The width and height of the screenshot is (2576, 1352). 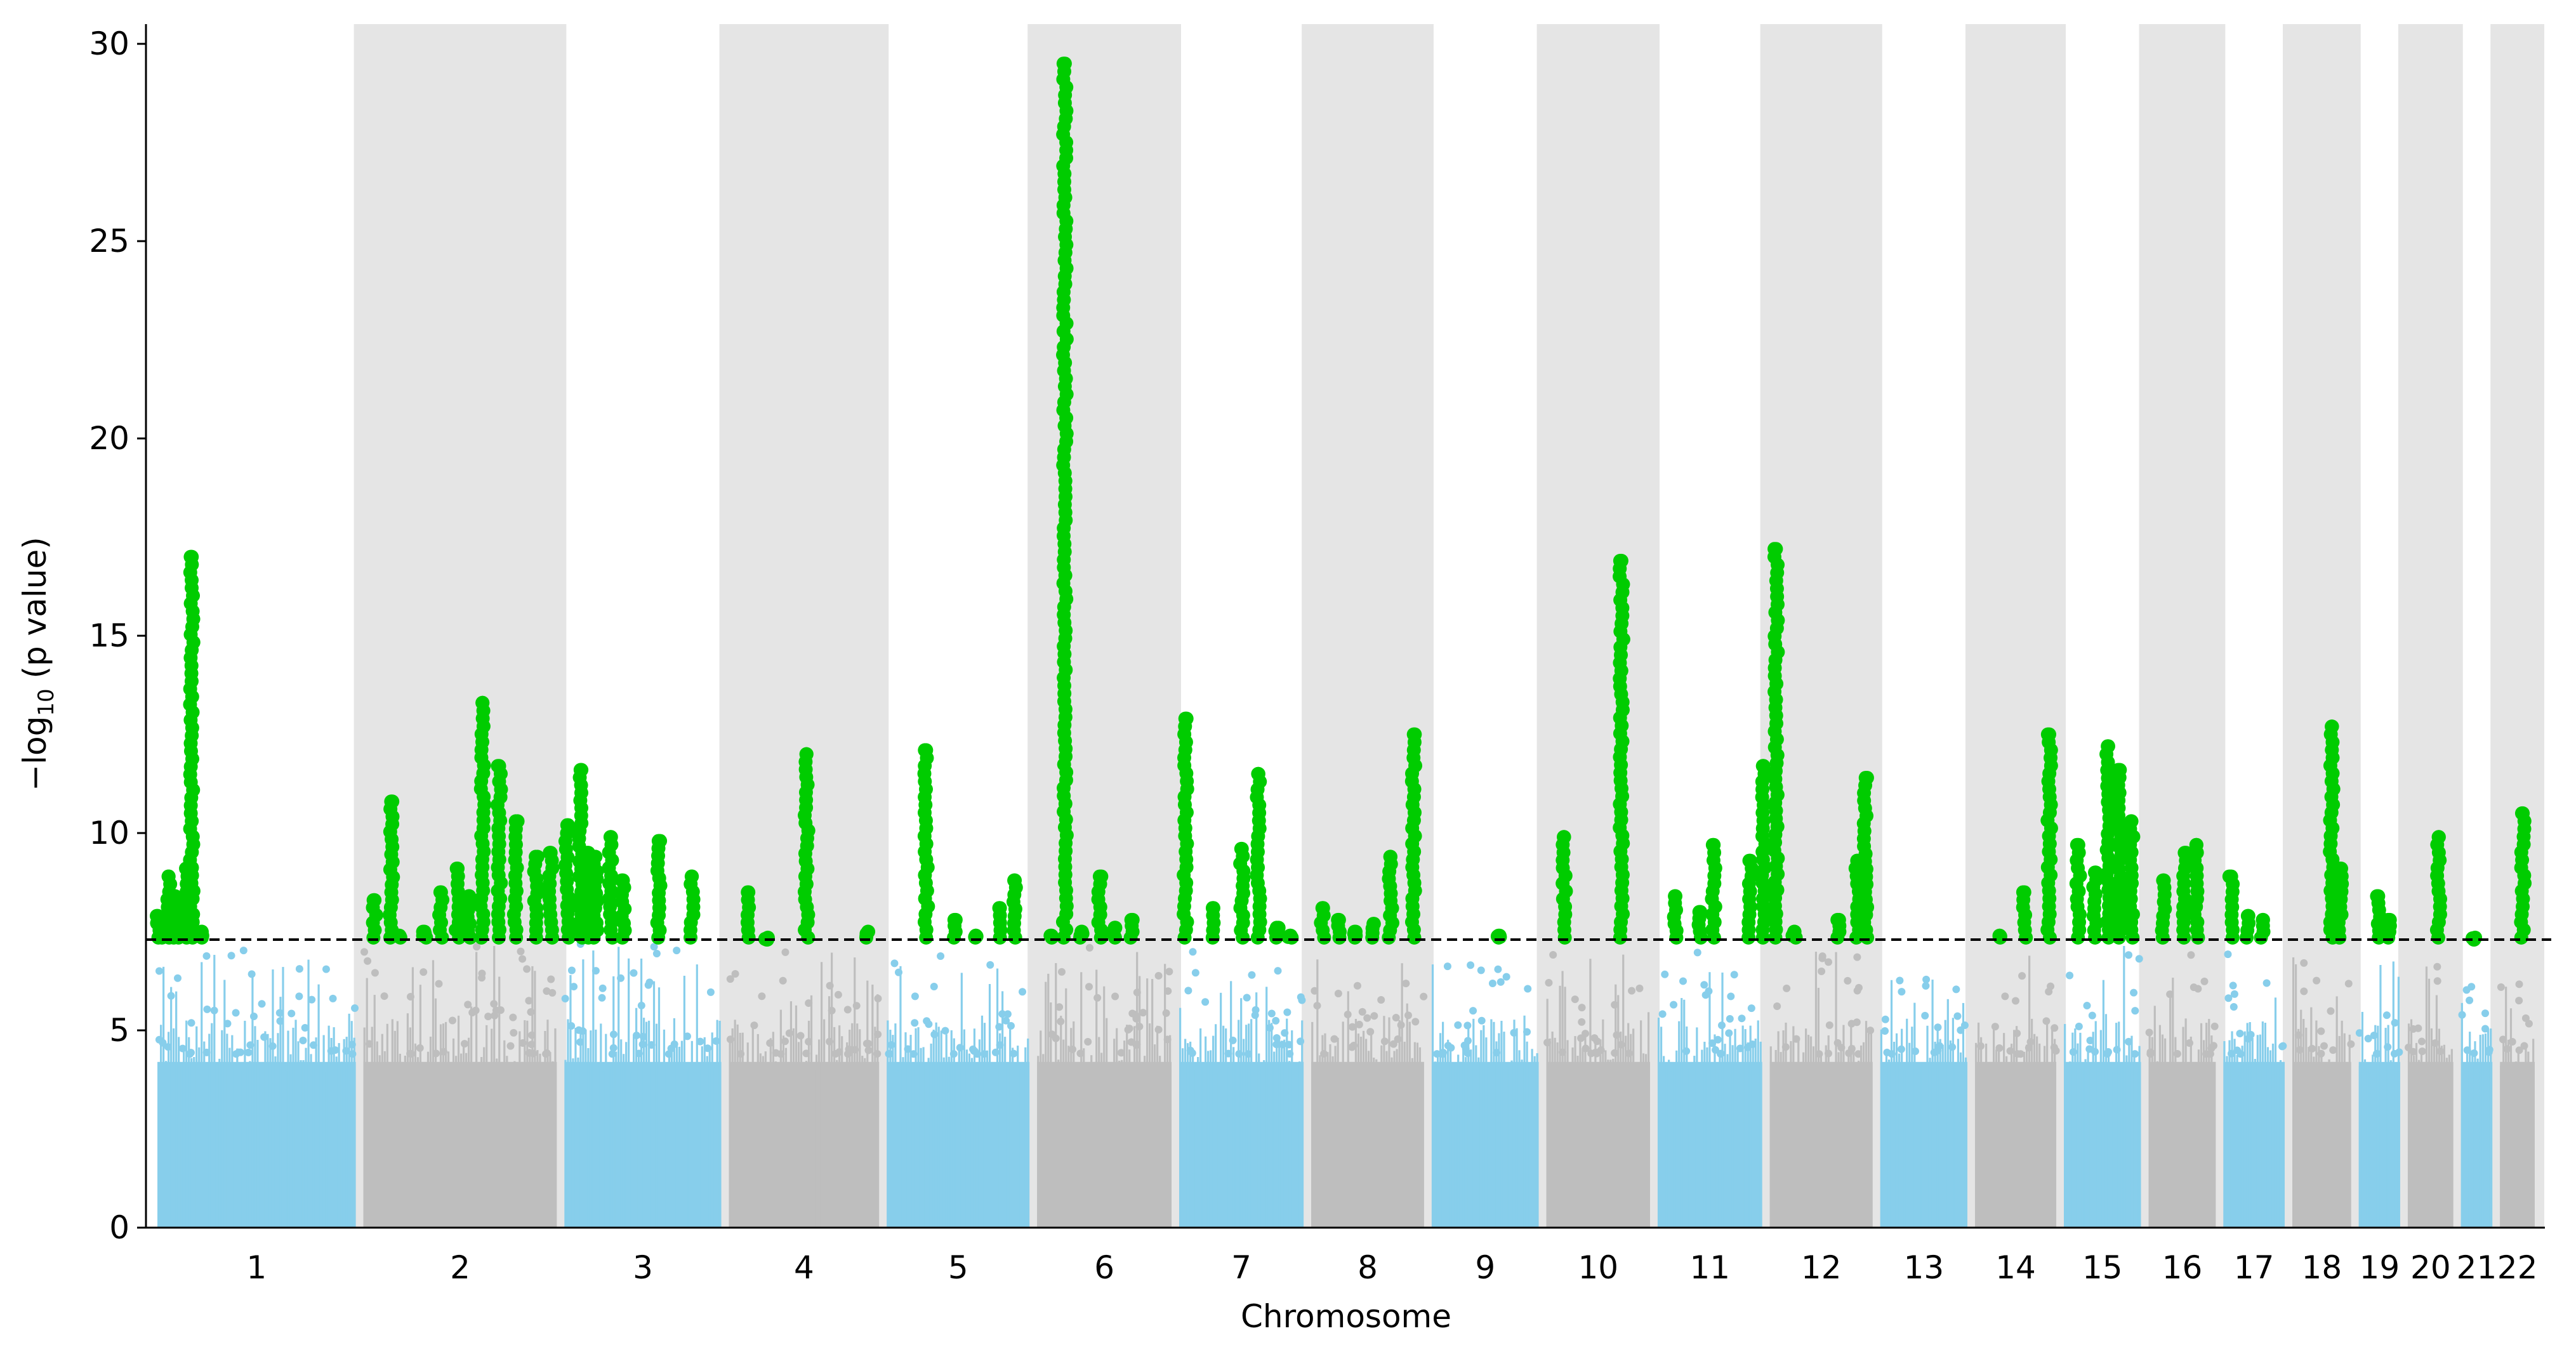 I want to click on data-point-chr22, so click(x=2501, y=987).